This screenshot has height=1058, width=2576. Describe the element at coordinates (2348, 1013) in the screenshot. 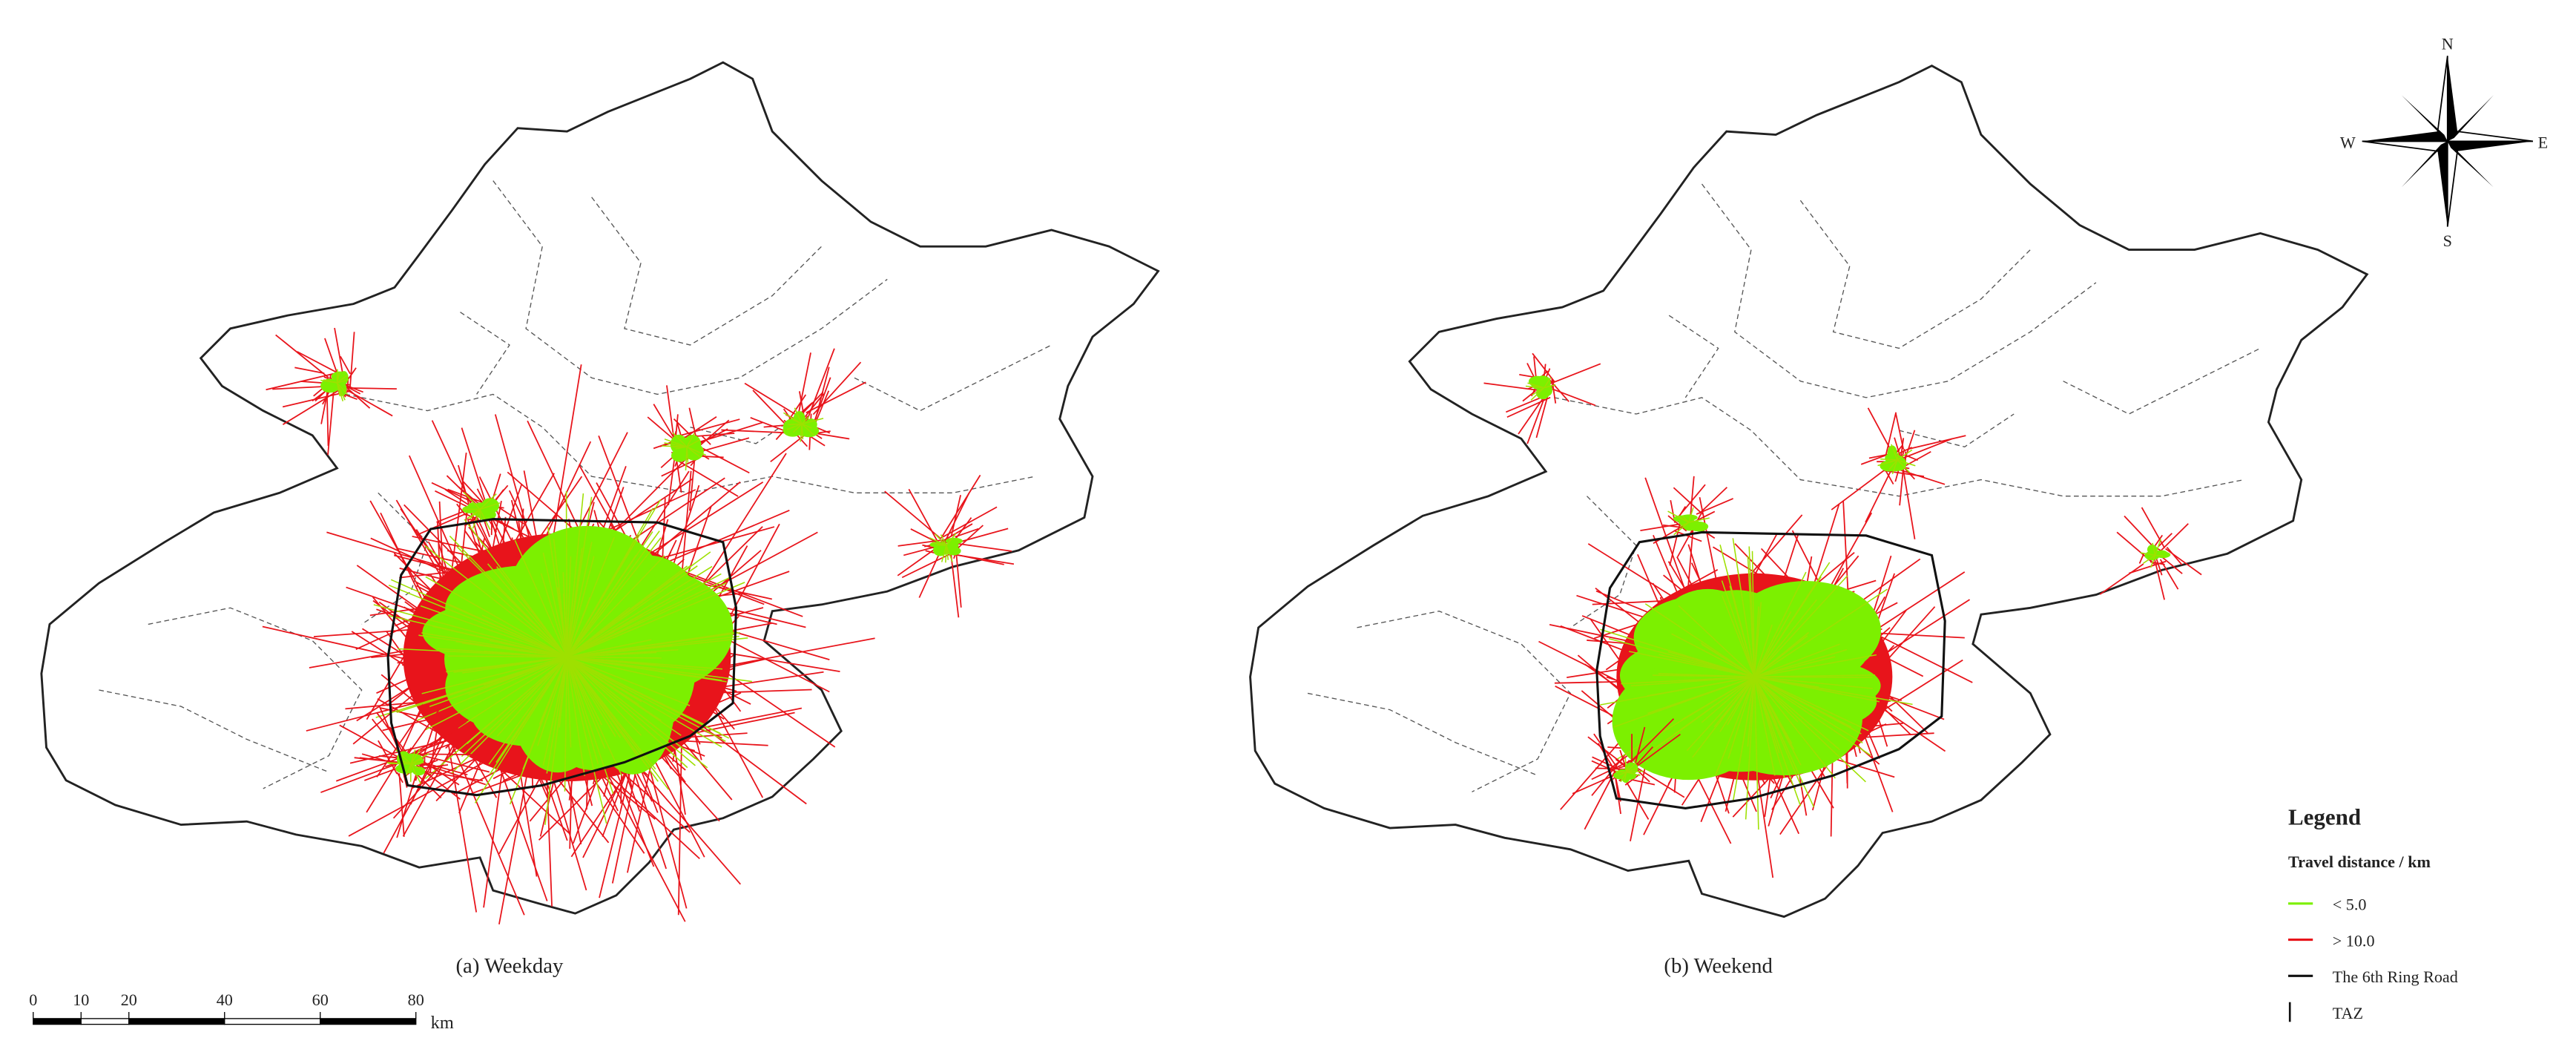

I see `legend-label: TAZ` at that location.